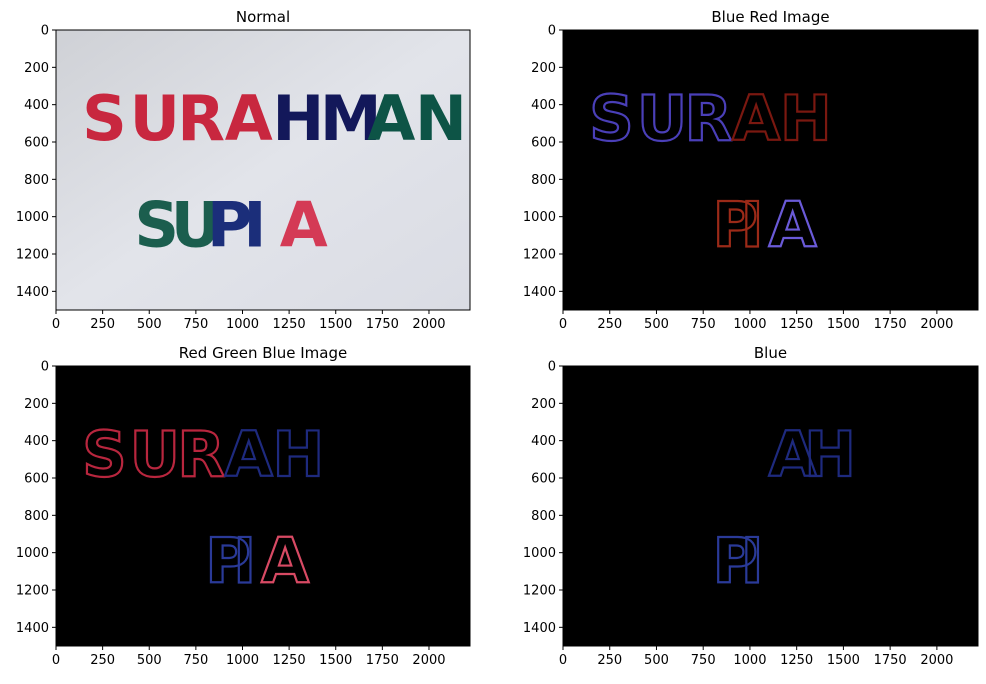 The height and width of the screenshot is (684, 986). Describe the element at coordinates (770, 17) in the screenshot. I see `subplot-title: Blue Red Image` at that location.